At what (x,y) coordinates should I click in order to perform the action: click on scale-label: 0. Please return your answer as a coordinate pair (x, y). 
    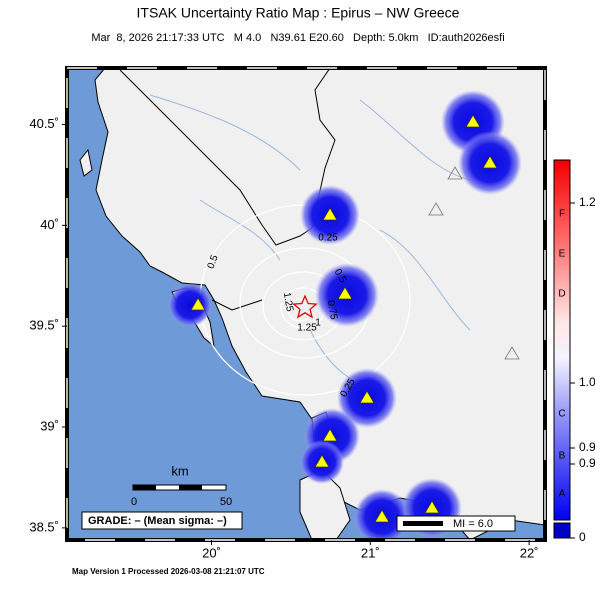
    Looking at the image, I should click on (134, 502).